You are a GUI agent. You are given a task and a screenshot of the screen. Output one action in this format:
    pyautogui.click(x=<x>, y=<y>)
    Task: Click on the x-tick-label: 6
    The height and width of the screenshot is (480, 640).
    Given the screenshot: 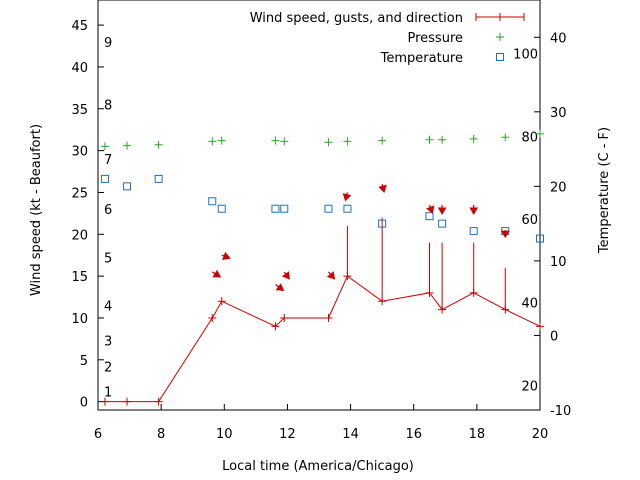 What is the action you would take?
    pyautogui.click(x=98, y=434)
    